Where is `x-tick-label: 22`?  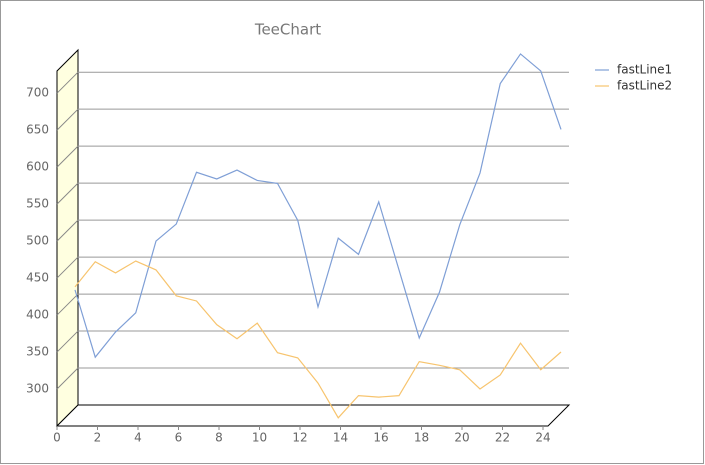
x-tick-label: 22 is located at coordinates (502, 438).